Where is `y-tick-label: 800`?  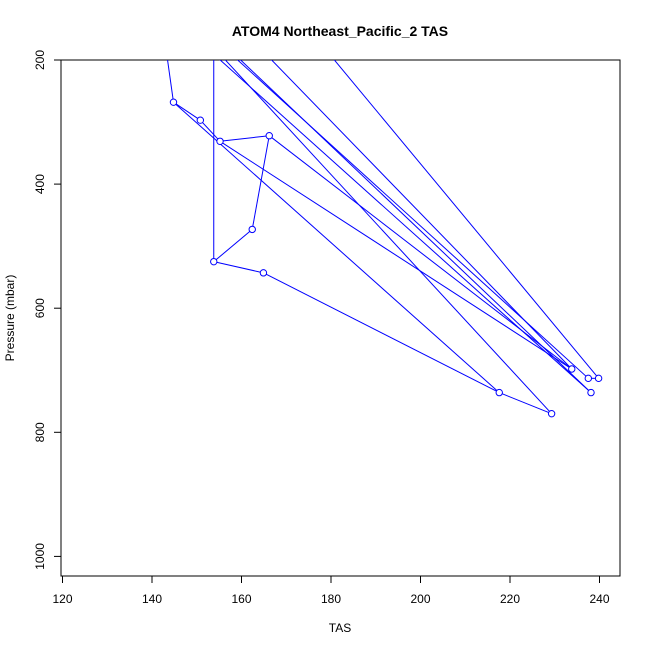 y-tick-label: 800 is located at coordinates (40, 432).